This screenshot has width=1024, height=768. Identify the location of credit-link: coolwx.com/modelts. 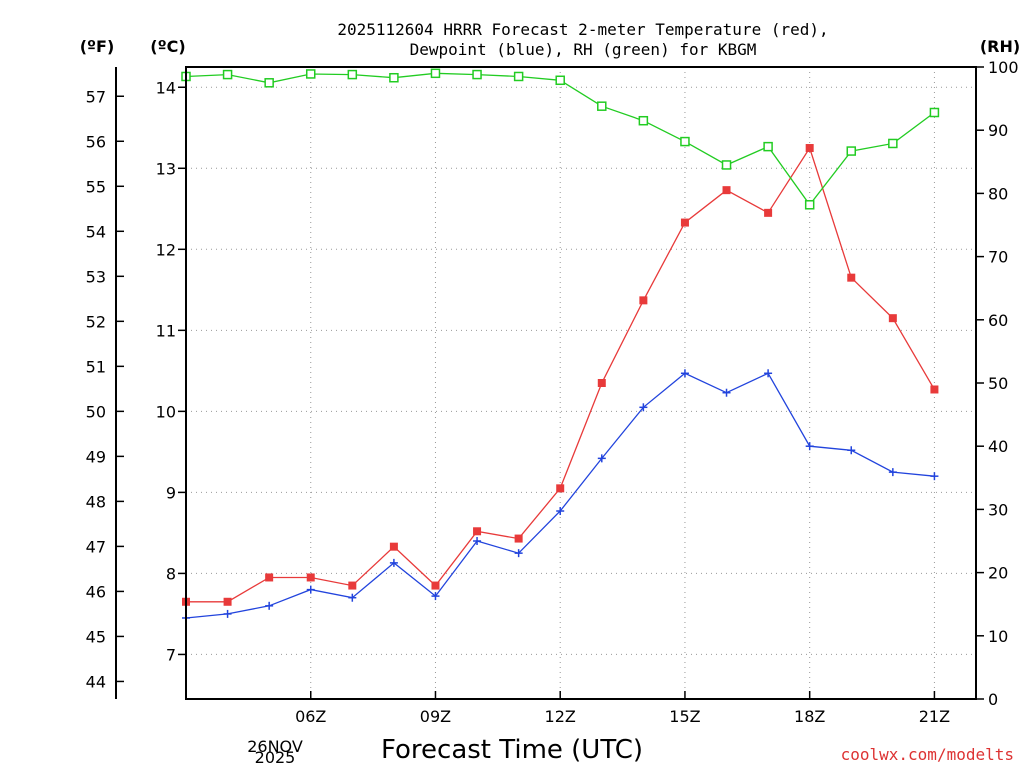
(927, 754).